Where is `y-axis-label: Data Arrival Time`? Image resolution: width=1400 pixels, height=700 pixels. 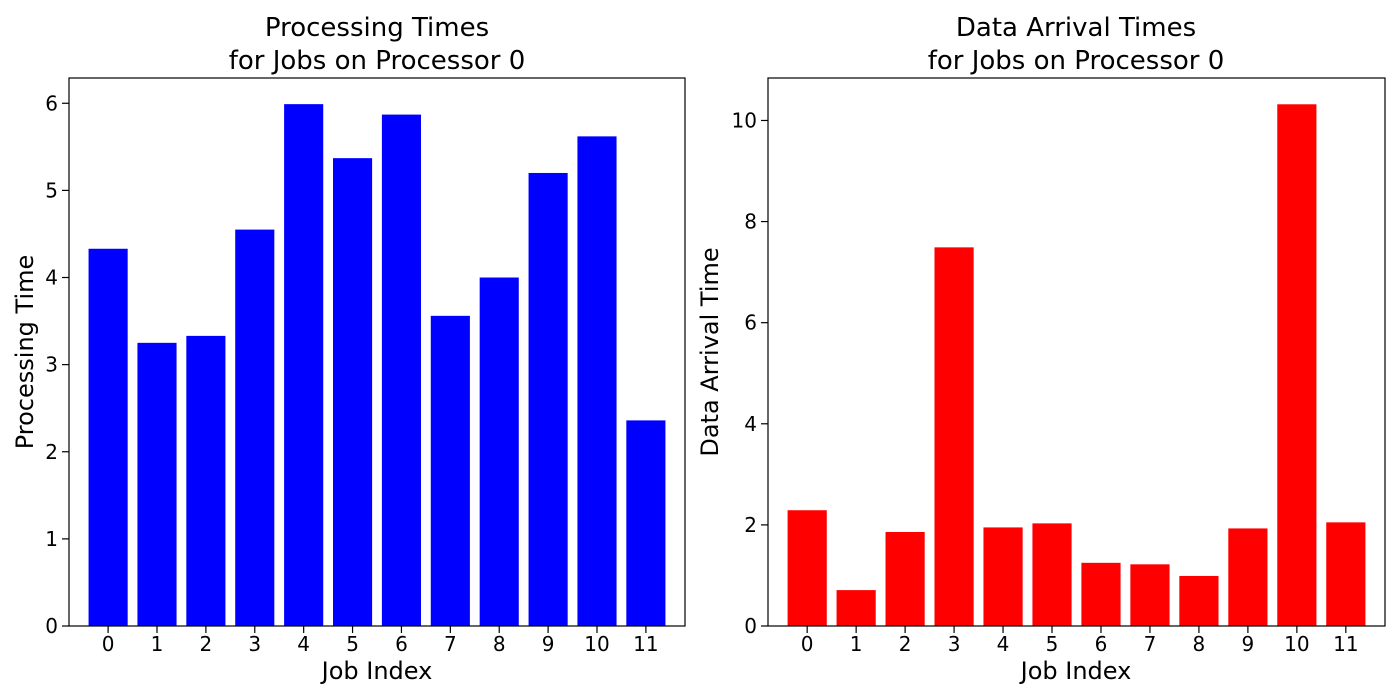 y-axis-label: Data Arrival Time is located at coordinates (710, 351).